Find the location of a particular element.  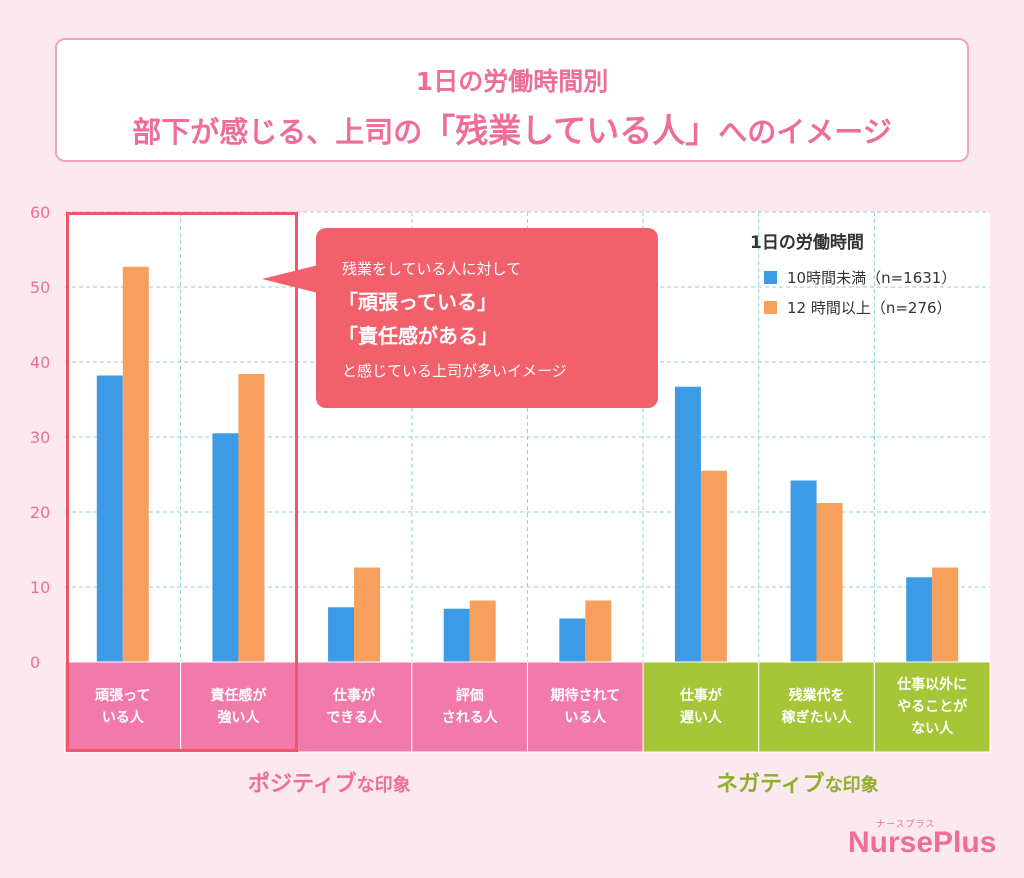

callout-pointer is located at coordinates (290, 279).